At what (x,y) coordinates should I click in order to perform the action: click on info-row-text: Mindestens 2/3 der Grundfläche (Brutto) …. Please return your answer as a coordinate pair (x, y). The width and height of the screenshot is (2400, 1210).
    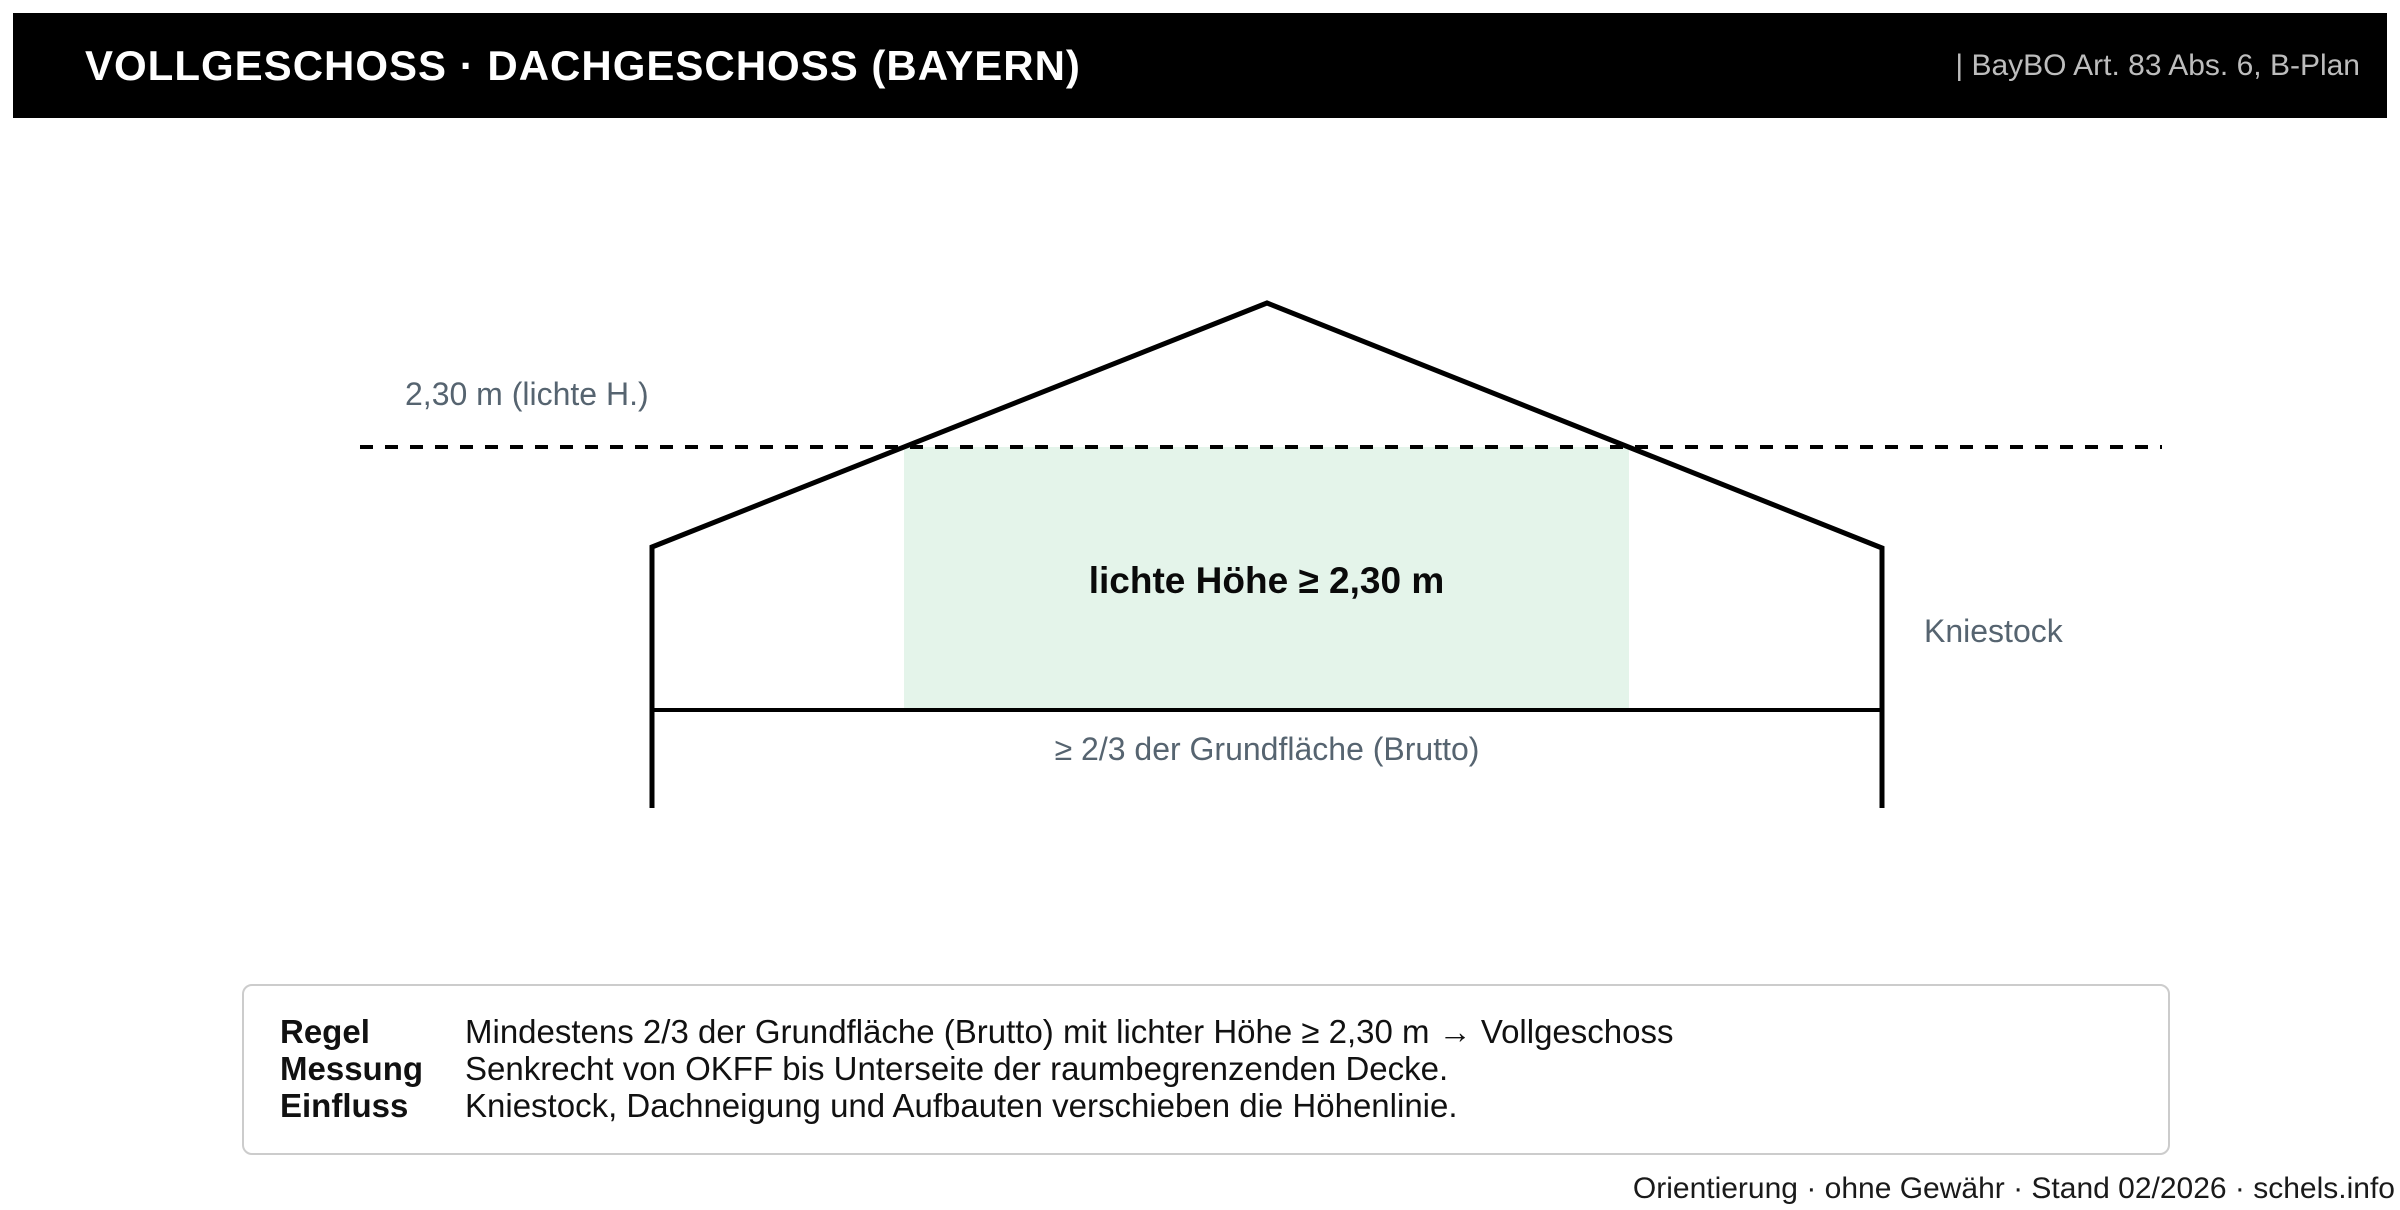
    Looking at the image, I should click on (1069, 1031).